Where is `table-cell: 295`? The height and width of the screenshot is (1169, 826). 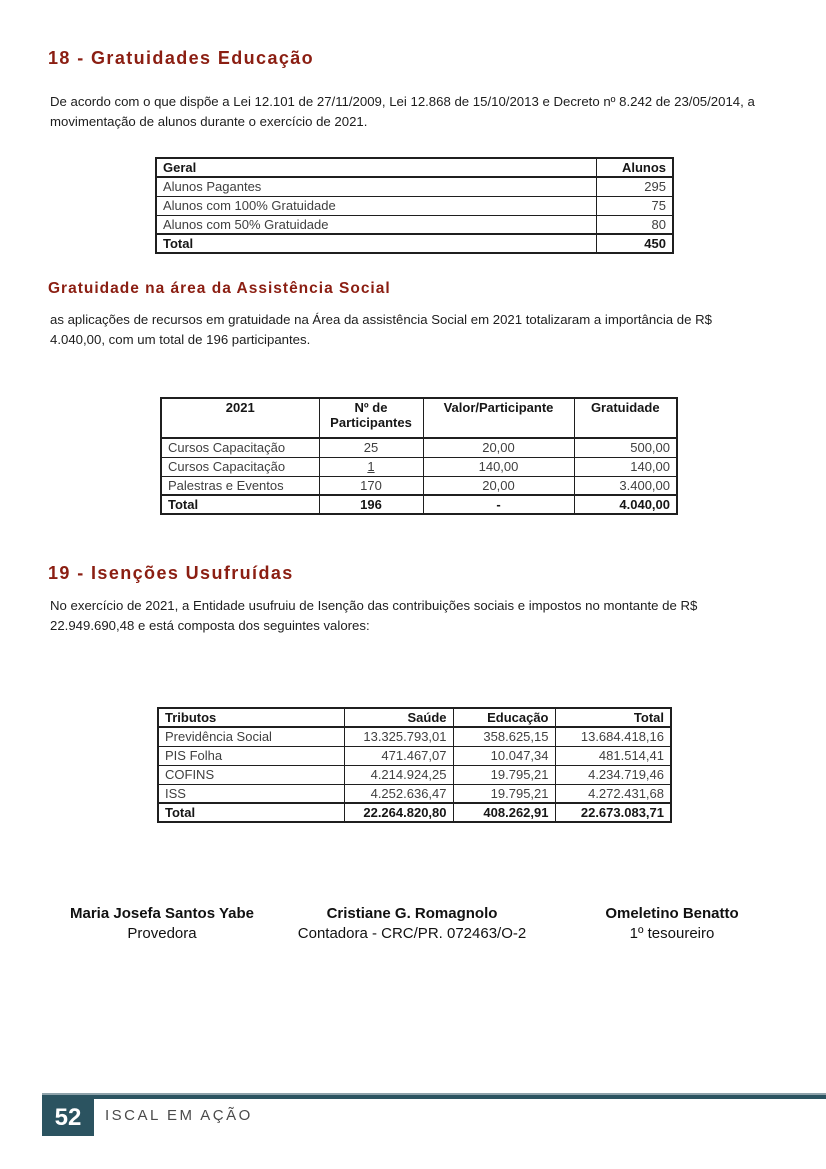
table-cell: 295 is located at coordinates (634, 186).